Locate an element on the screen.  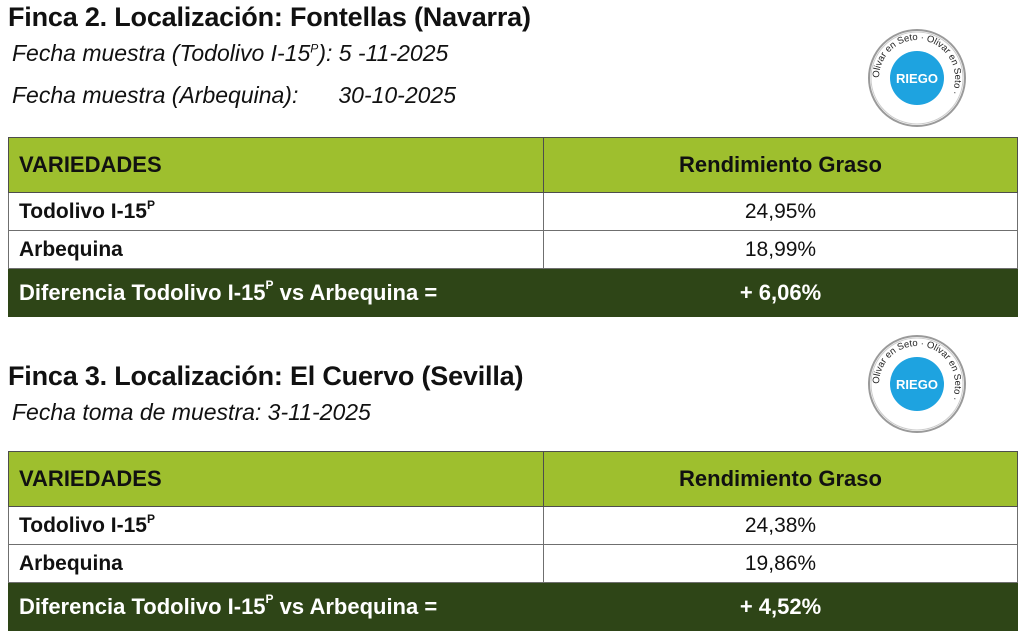
table-row: Todolivo I-15P 24,38% is located at coordinates (513, 525).